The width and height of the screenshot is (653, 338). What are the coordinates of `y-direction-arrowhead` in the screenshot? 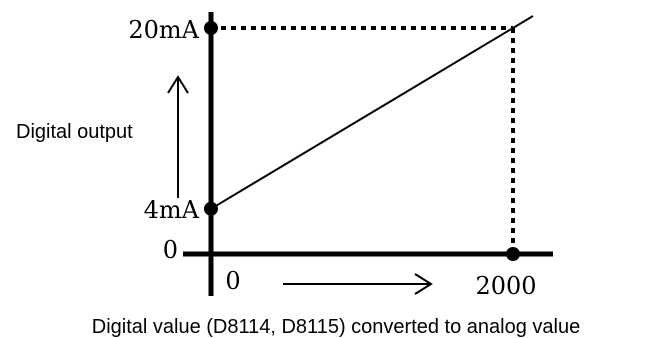 It's located at (178, 84).